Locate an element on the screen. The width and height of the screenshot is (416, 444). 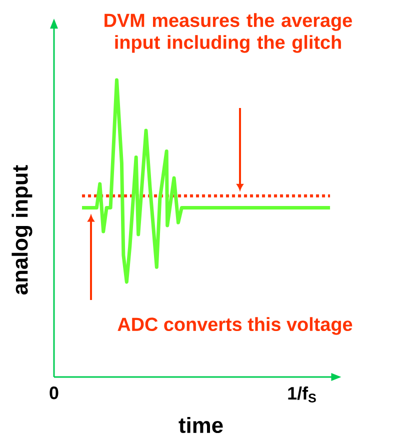
y-axis-title: analog input is located at coordinates (22, 229).